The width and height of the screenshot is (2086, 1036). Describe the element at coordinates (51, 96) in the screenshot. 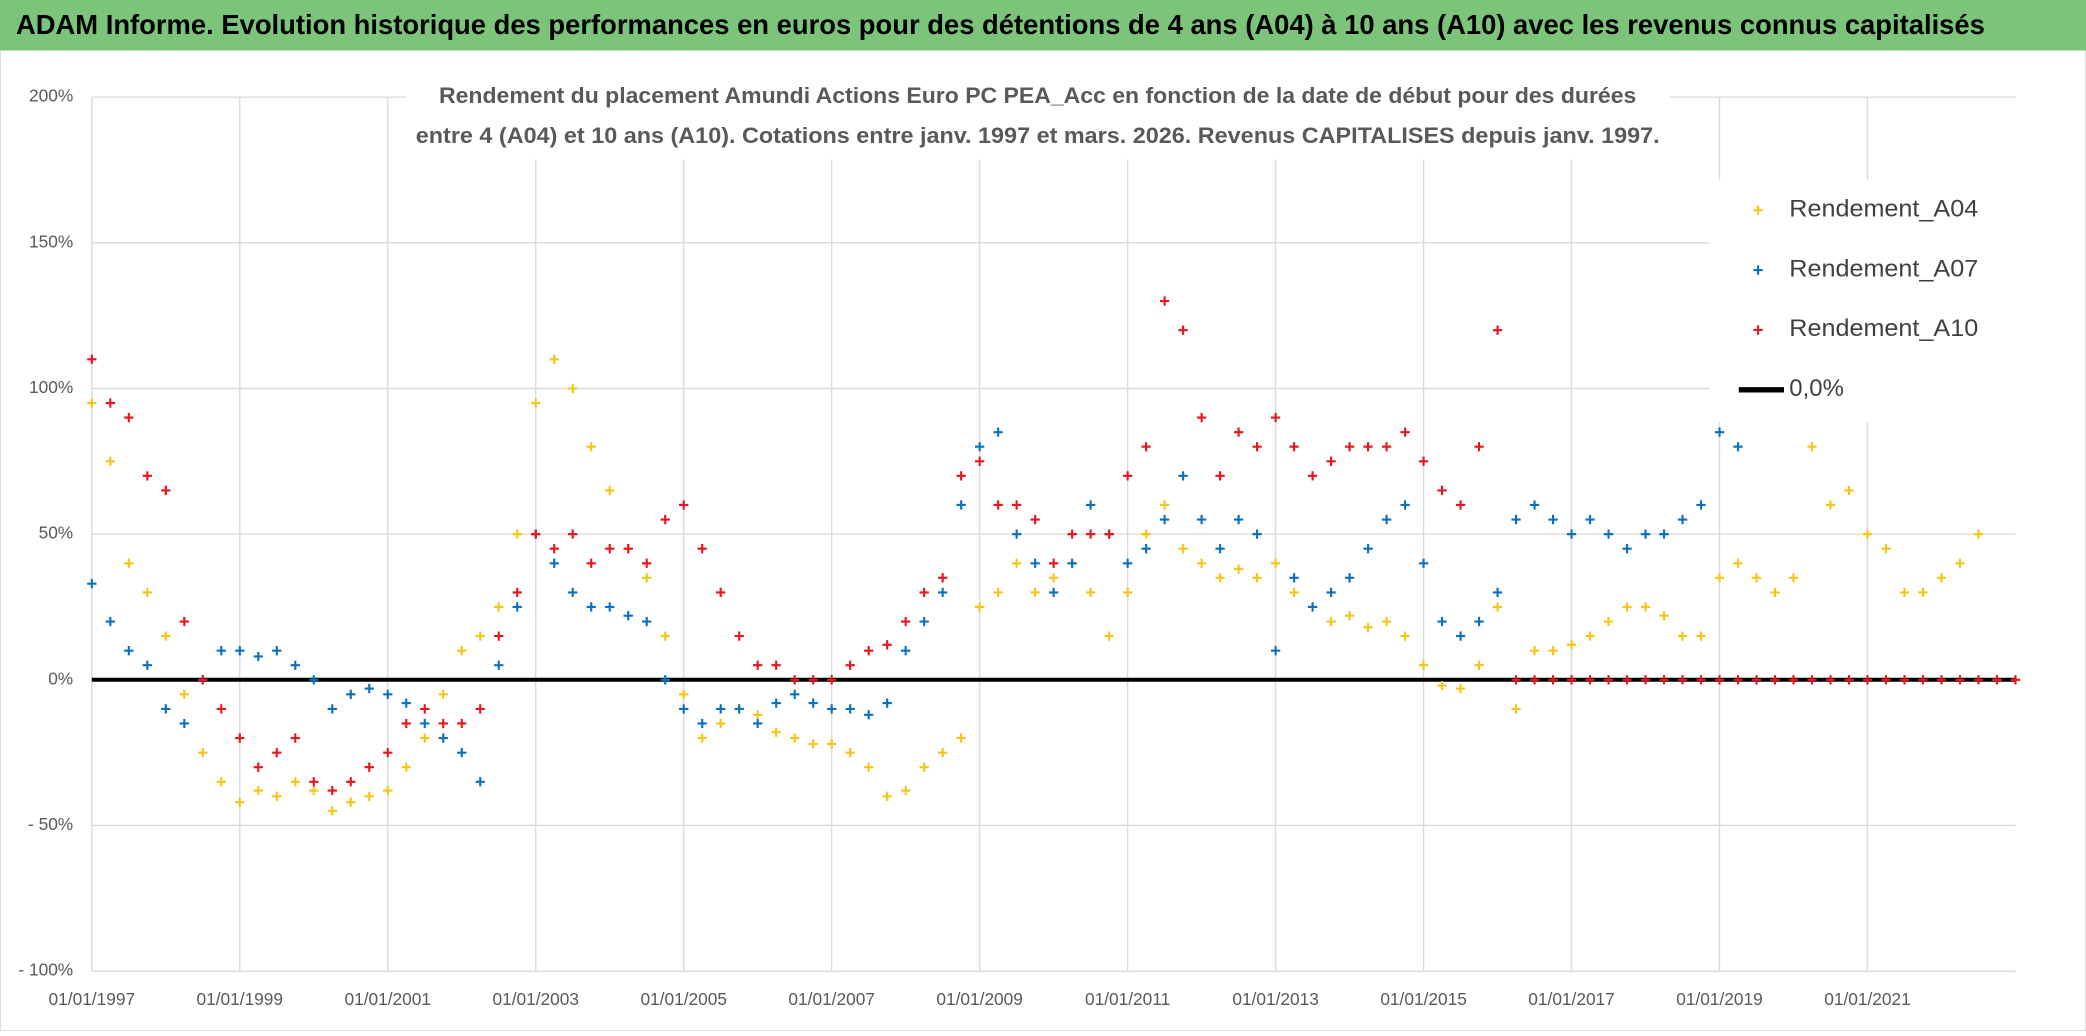

I see `y-tick-label: 200%` at that location.